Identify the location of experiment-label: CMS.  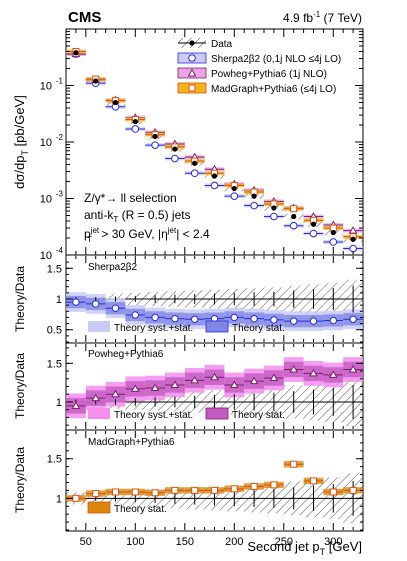
(84, 17).